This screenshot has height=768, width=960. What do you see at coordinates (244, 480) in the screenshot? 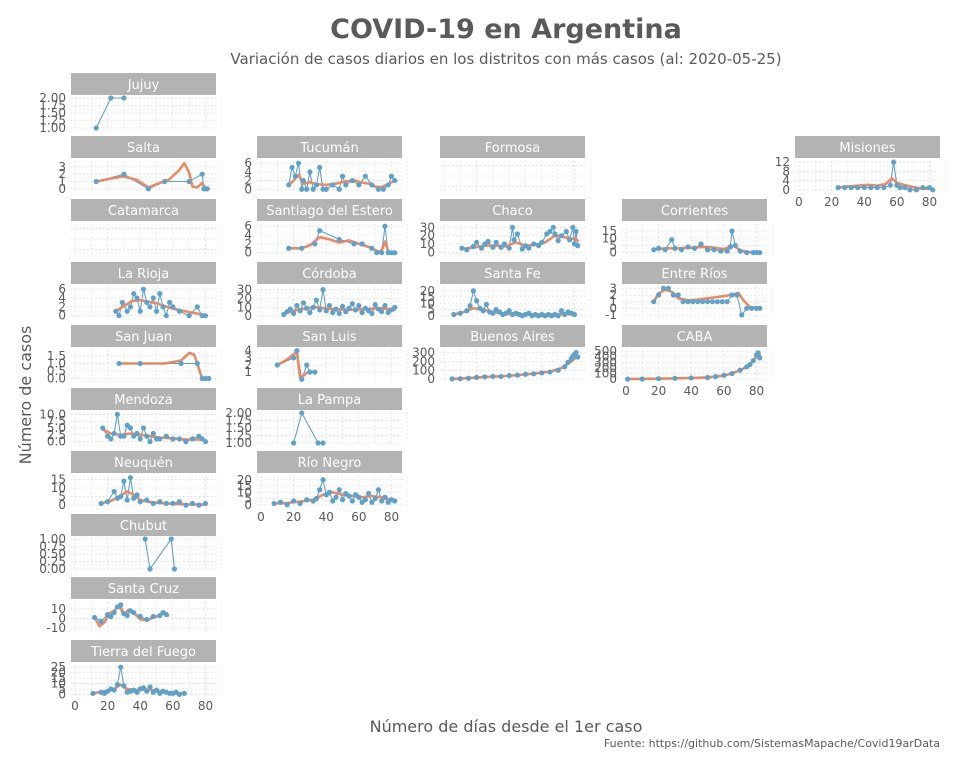
I see `y-tick-label: 20` at bounding box center [244, 480].